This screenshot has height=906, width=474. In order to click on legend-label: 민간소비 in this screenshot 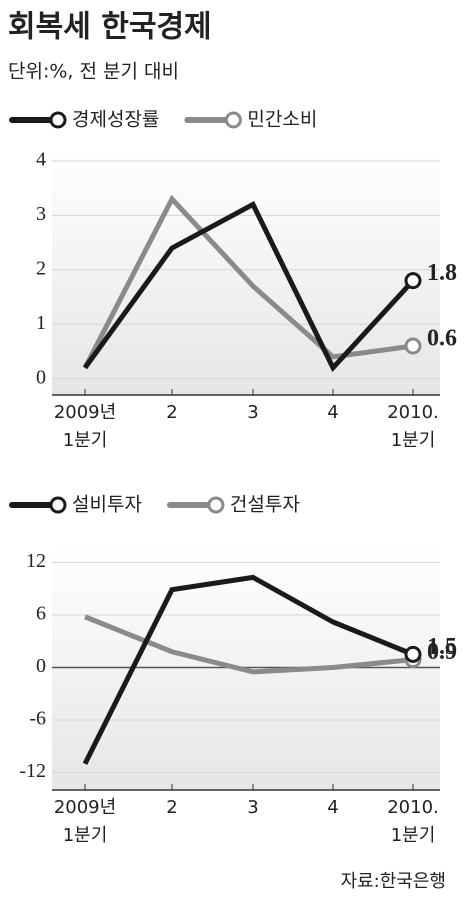, I will do `click(282, 120)`.